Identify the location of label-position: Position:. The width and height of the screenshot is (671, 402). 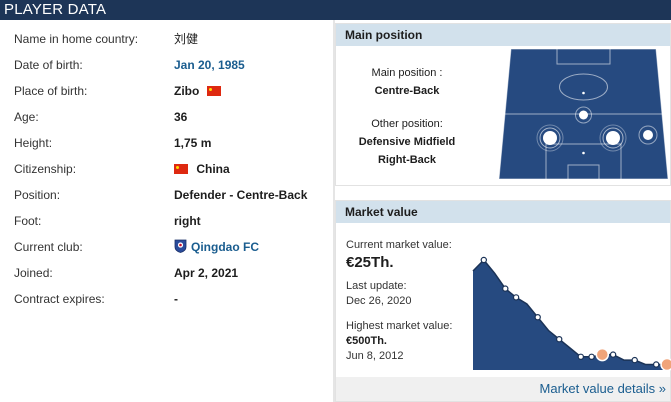
(37, 195).